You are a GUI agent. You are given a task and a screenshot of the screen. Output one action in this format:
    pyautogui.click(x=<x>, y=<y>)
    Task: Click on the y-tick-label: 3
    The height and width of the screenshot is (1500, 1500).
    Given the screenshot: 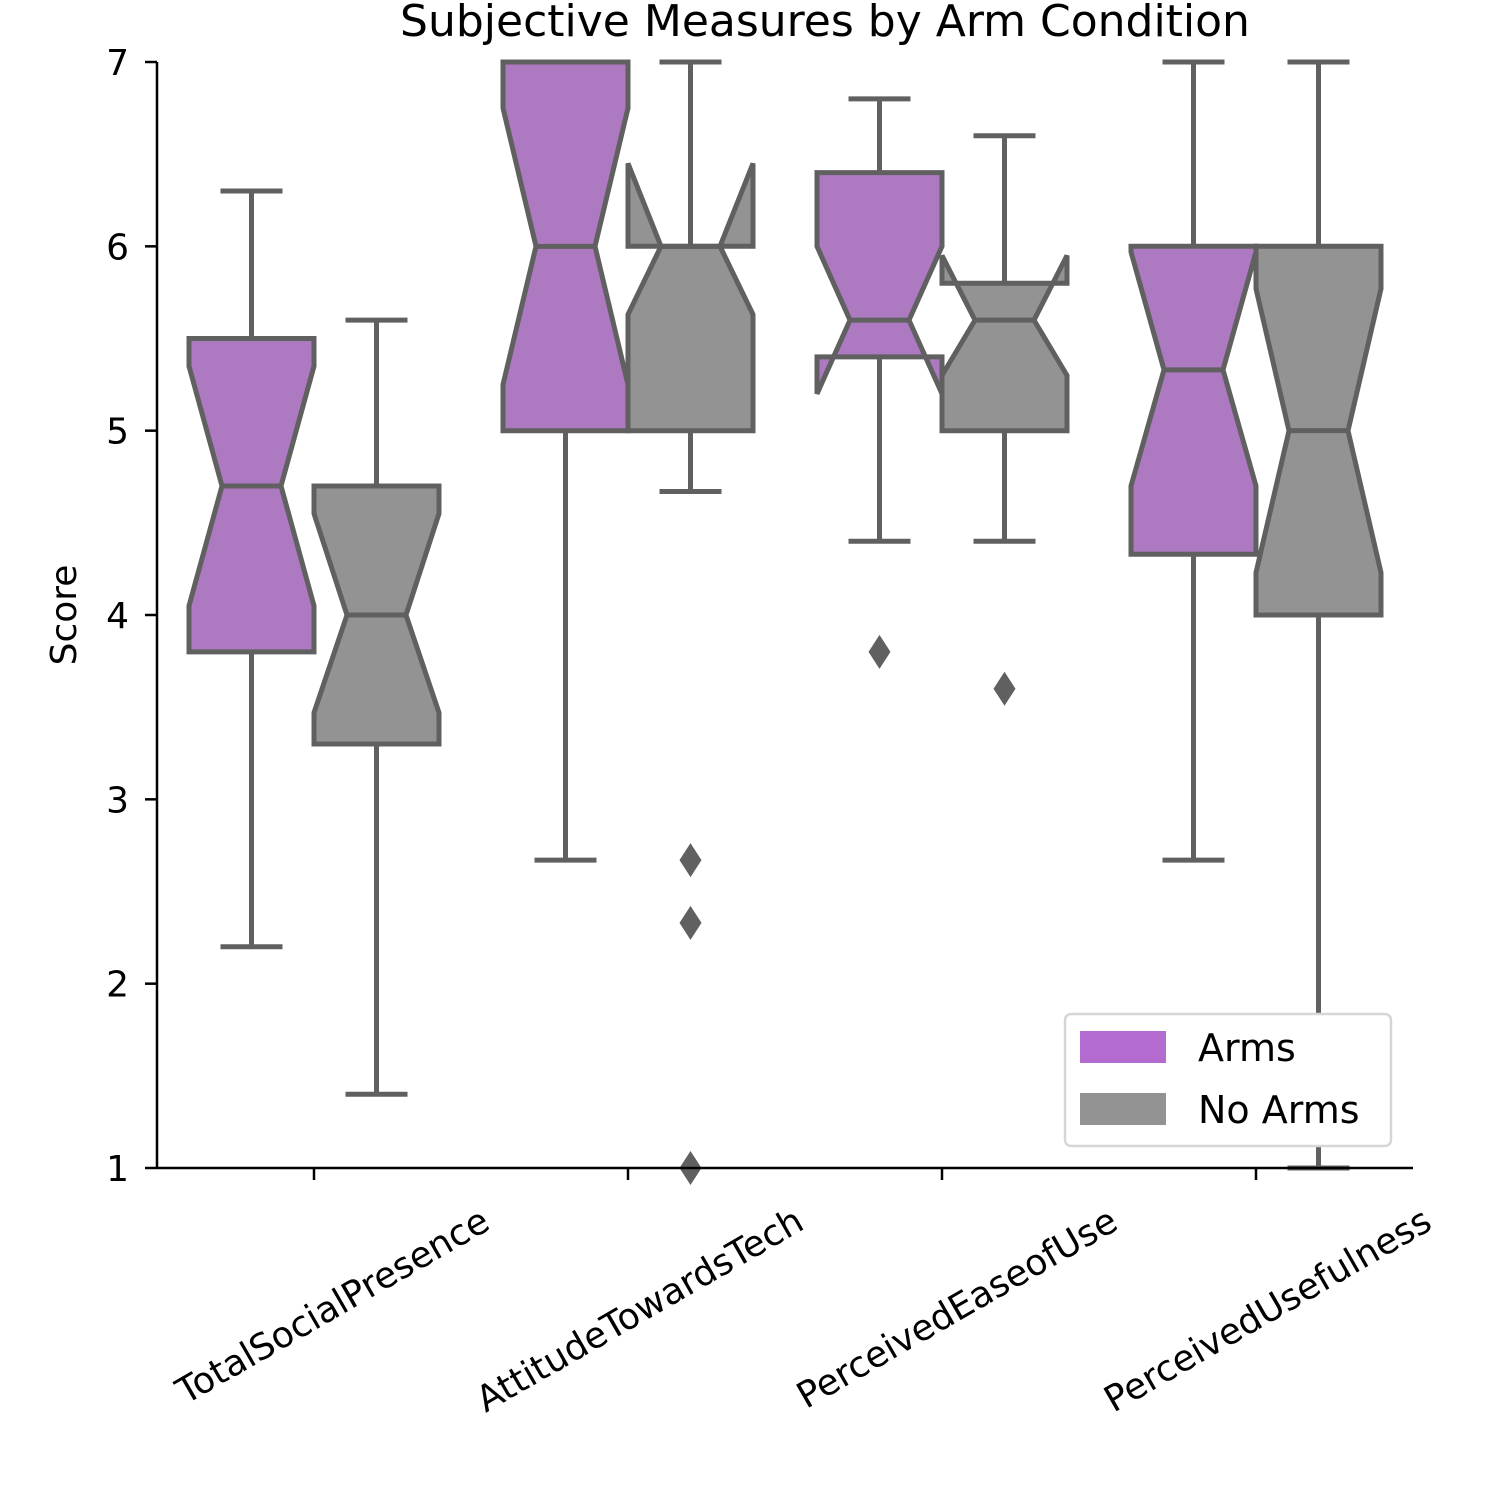 What is the action you would take?
    pyautogui.click(x=117, y=800)
    